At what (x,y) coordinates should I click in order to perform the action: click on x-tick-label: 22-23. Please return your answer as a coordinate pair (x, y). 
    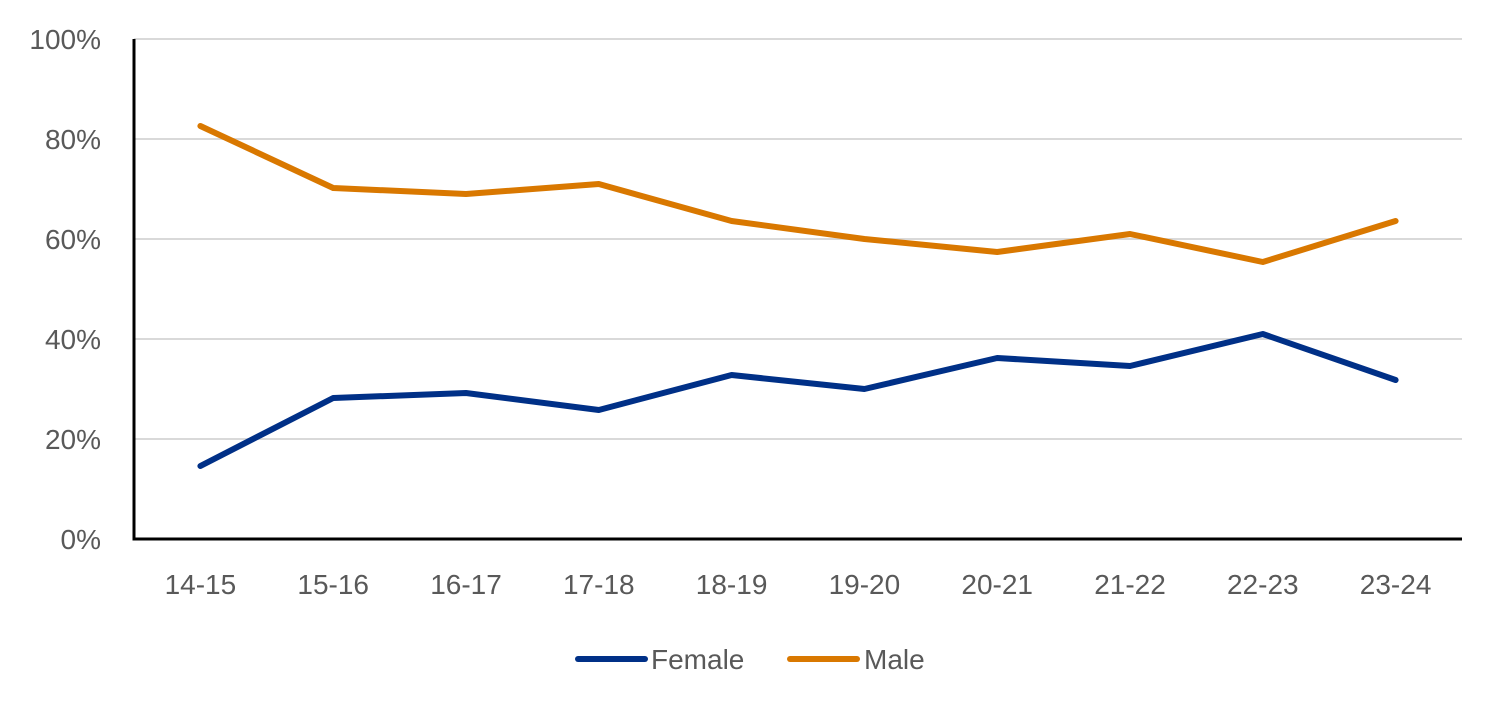
    Looking at the image, I should click on (1263, 584).